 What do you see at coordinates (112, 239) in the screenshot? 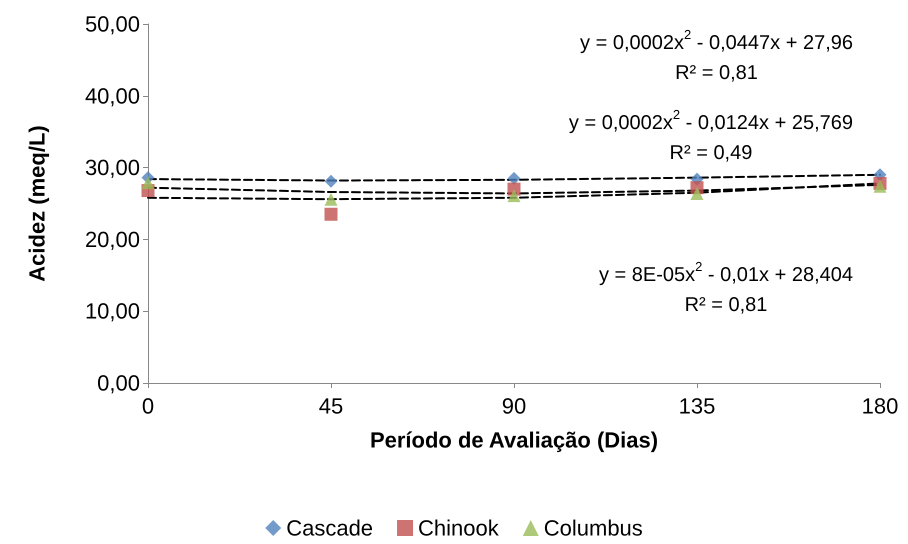
I see `y-tick-label: 20,00` at bounding box center [112, 239].